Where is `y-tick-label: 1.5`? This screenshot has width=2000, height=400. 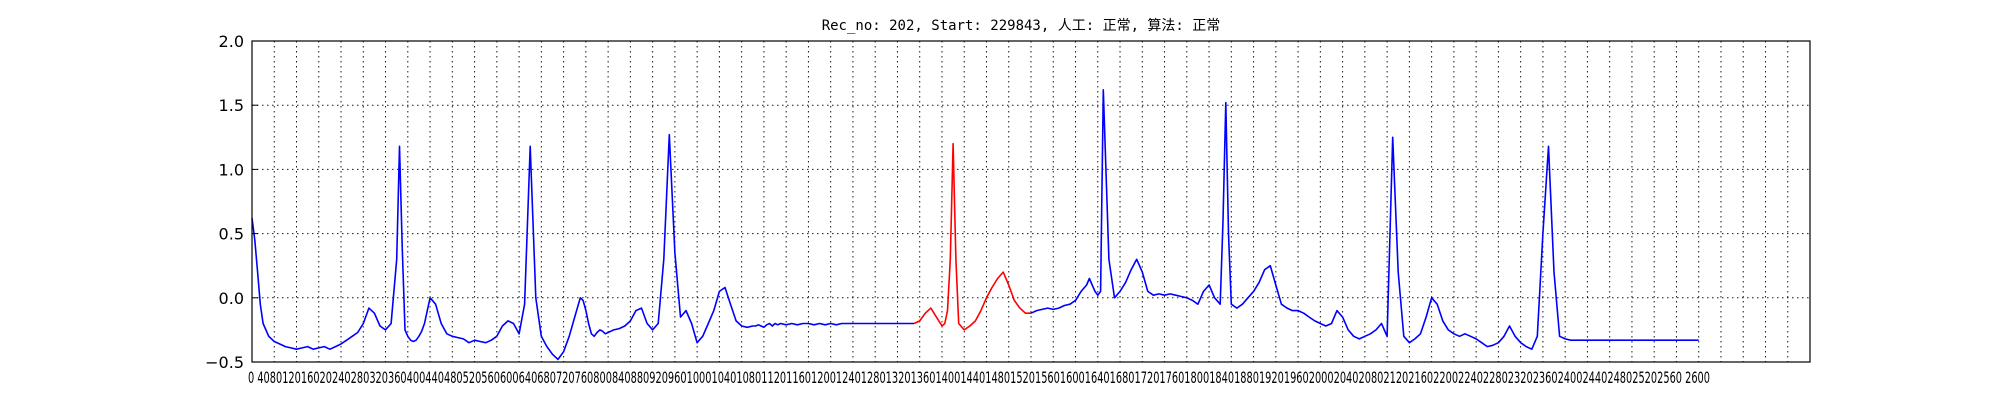
y-tick-label: 1.5 is located at coordinates (231, 105).